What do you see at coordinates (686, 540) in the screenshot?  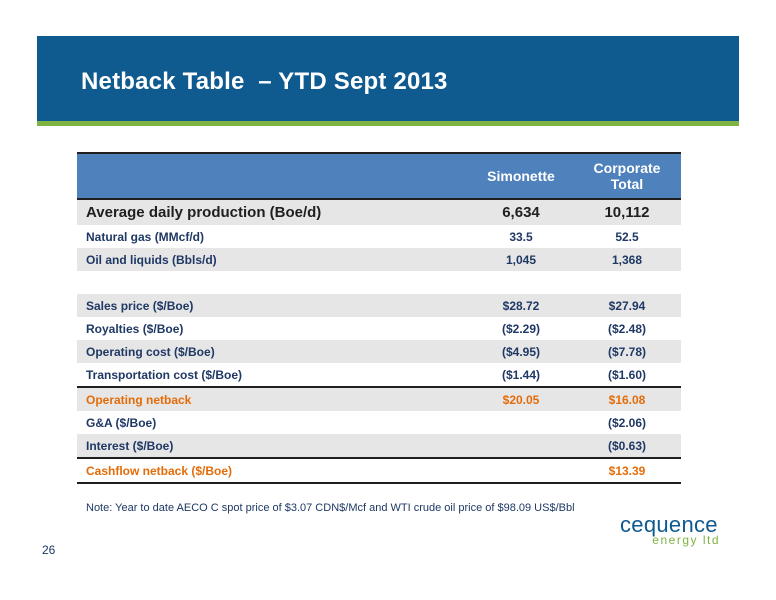 I see `logo-tagline: energy ltd` at bounding box center [686, 540].